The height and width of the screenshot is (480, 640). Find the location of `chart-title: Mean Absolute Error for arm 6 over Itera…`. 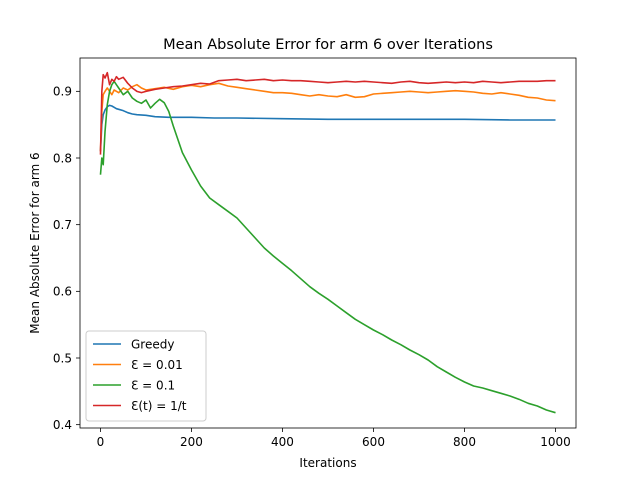

chart-title: Mean Absolute Error for arm 6 over Itera… is located at coordinates (328, 45).